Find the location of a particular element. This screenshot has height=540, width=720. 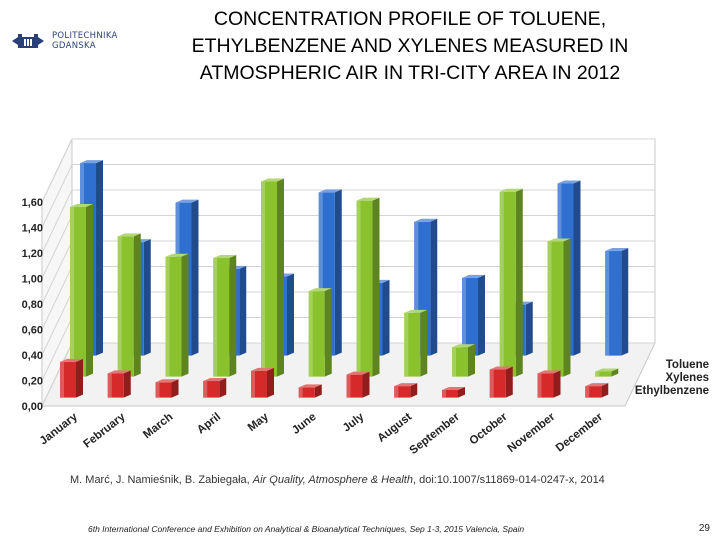

logo-line-2: GDANSKA is located at coordinates (74, 46).